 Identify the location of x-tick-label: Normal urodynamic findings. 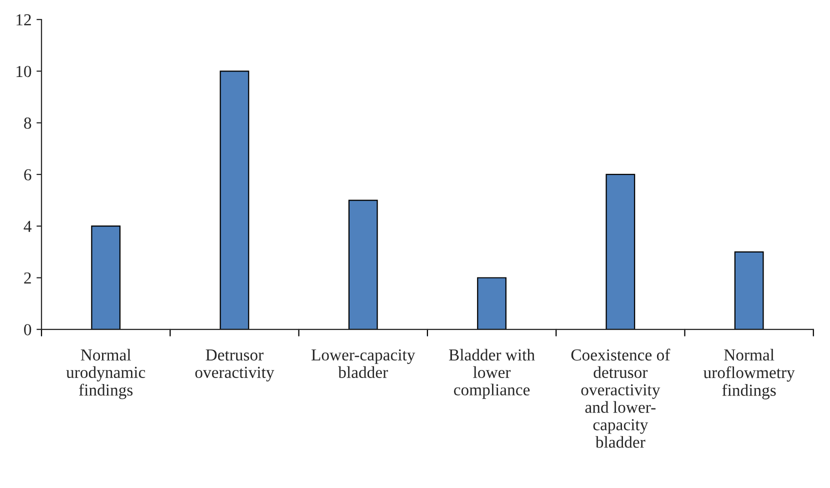
(106, 374).